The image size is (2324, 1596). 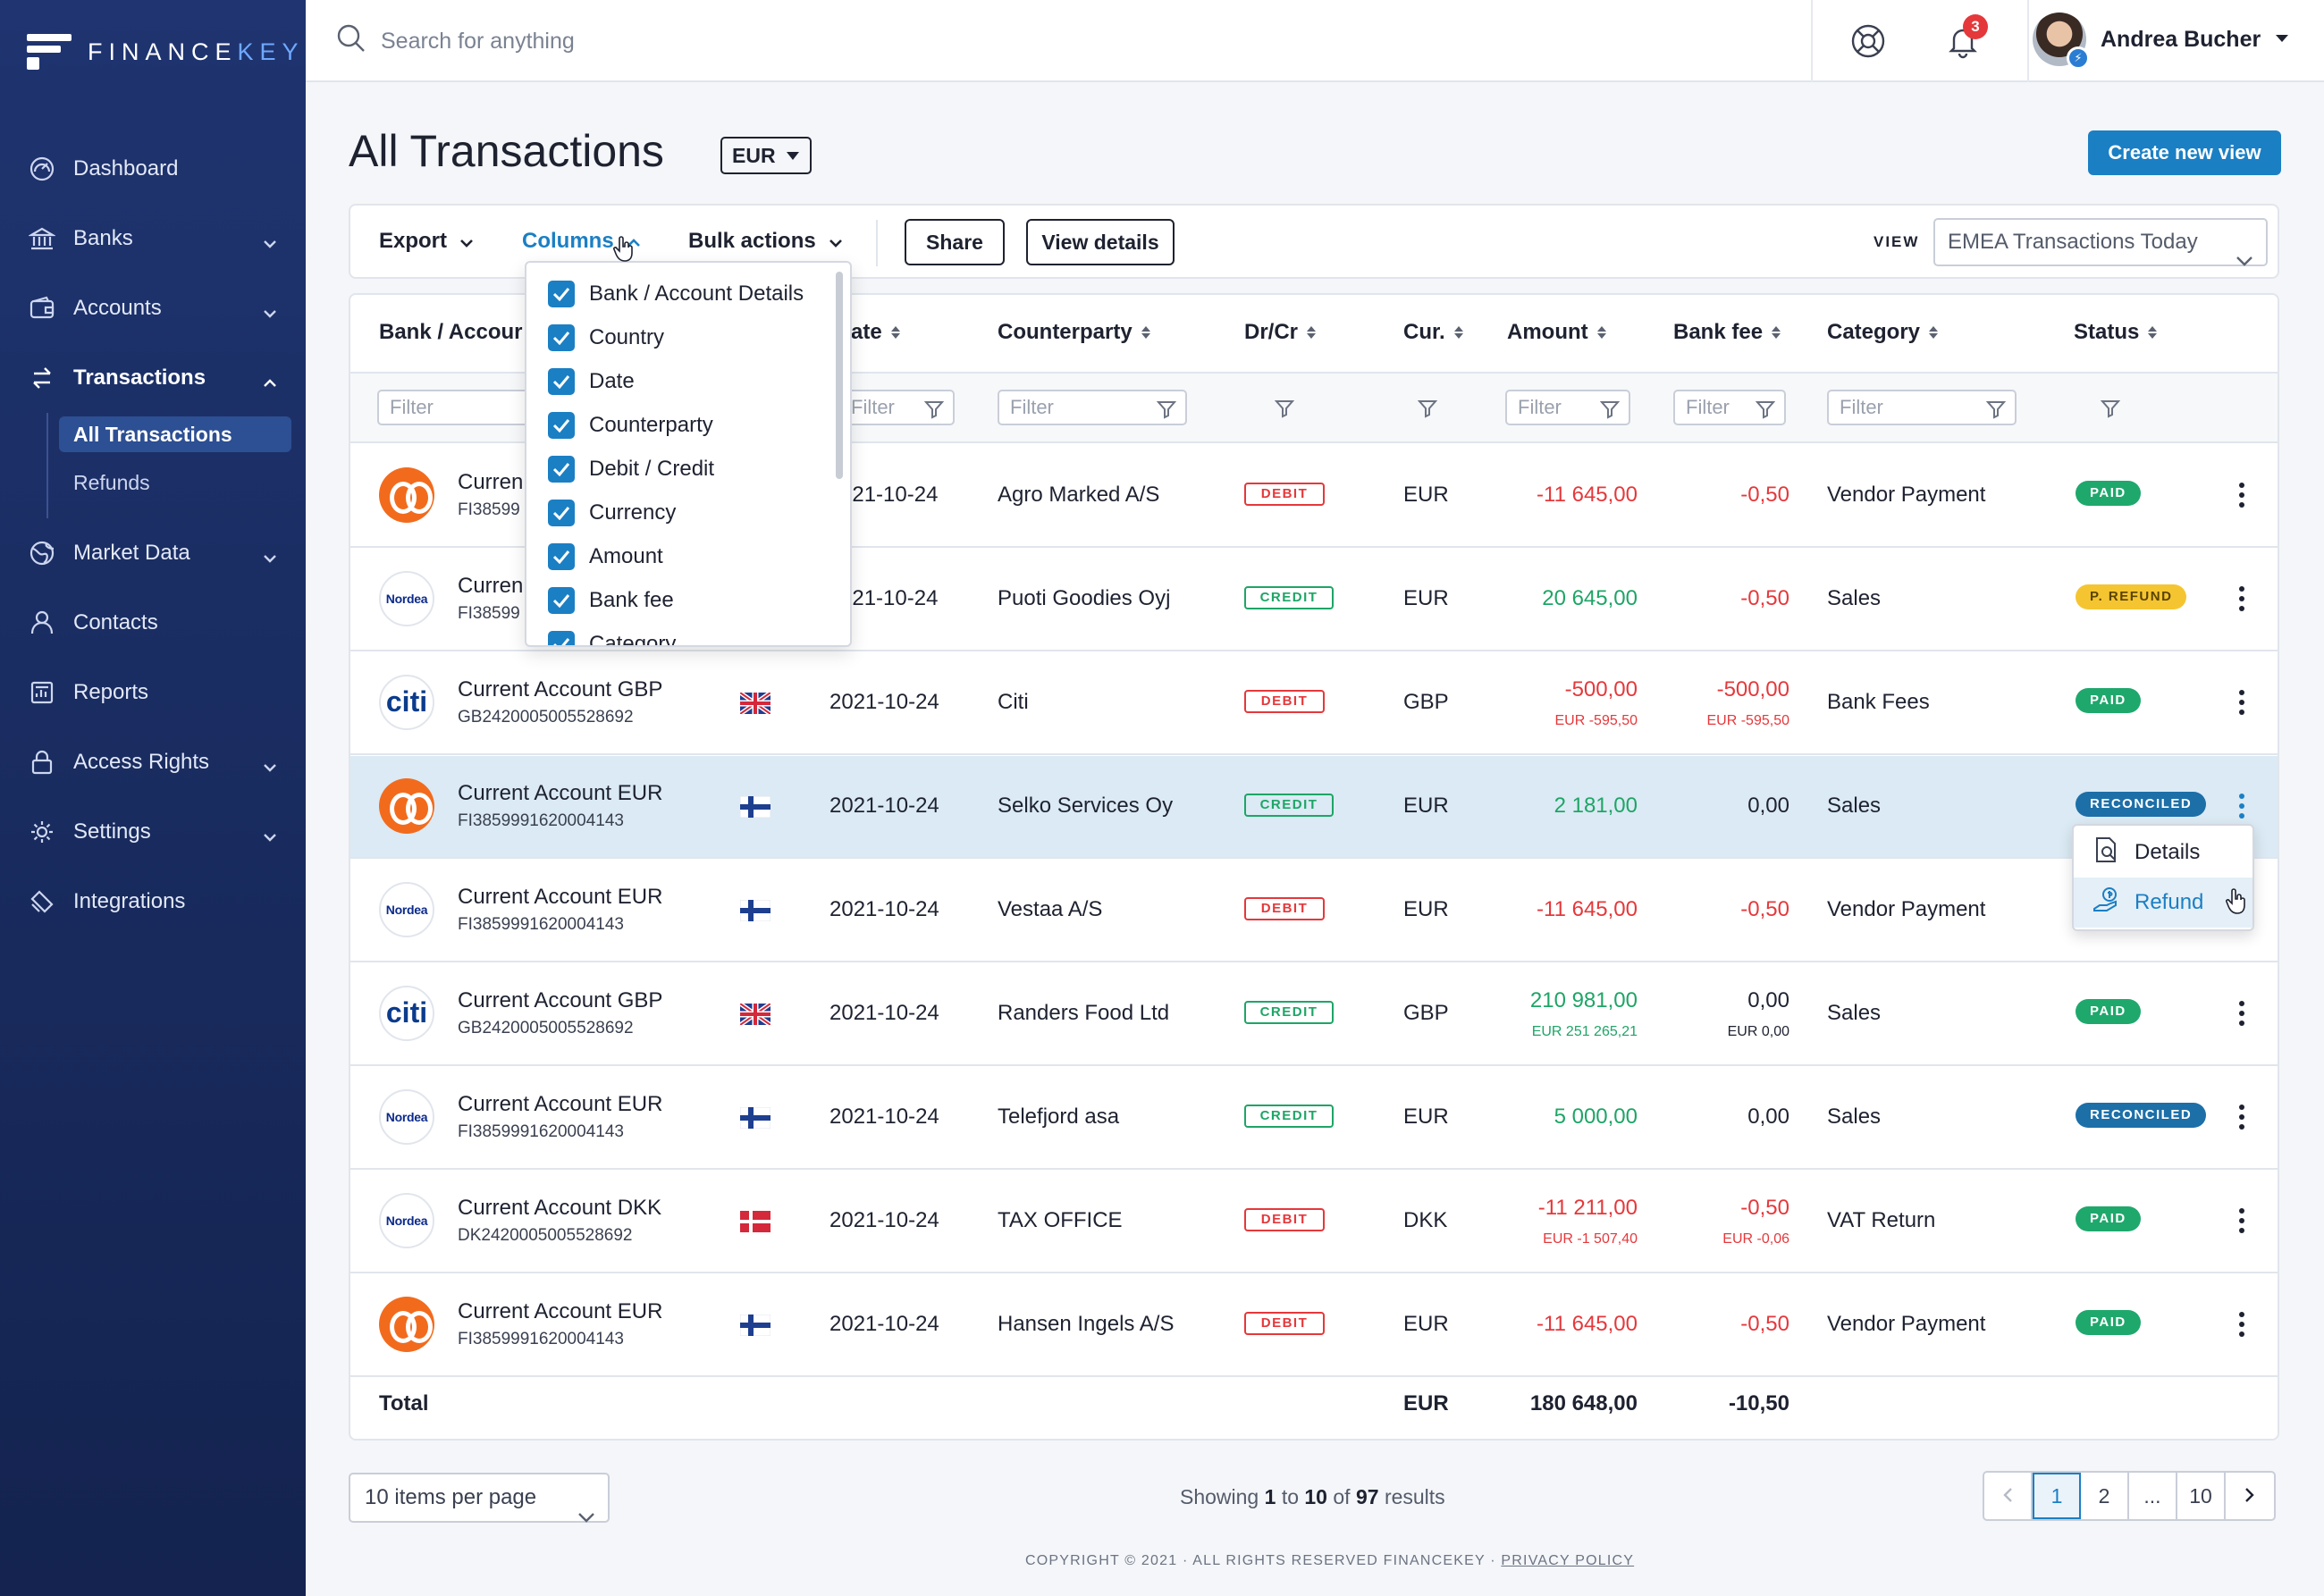 I want to click on column-header-counterparty: Counterparty, so click(x=1074, y=332).